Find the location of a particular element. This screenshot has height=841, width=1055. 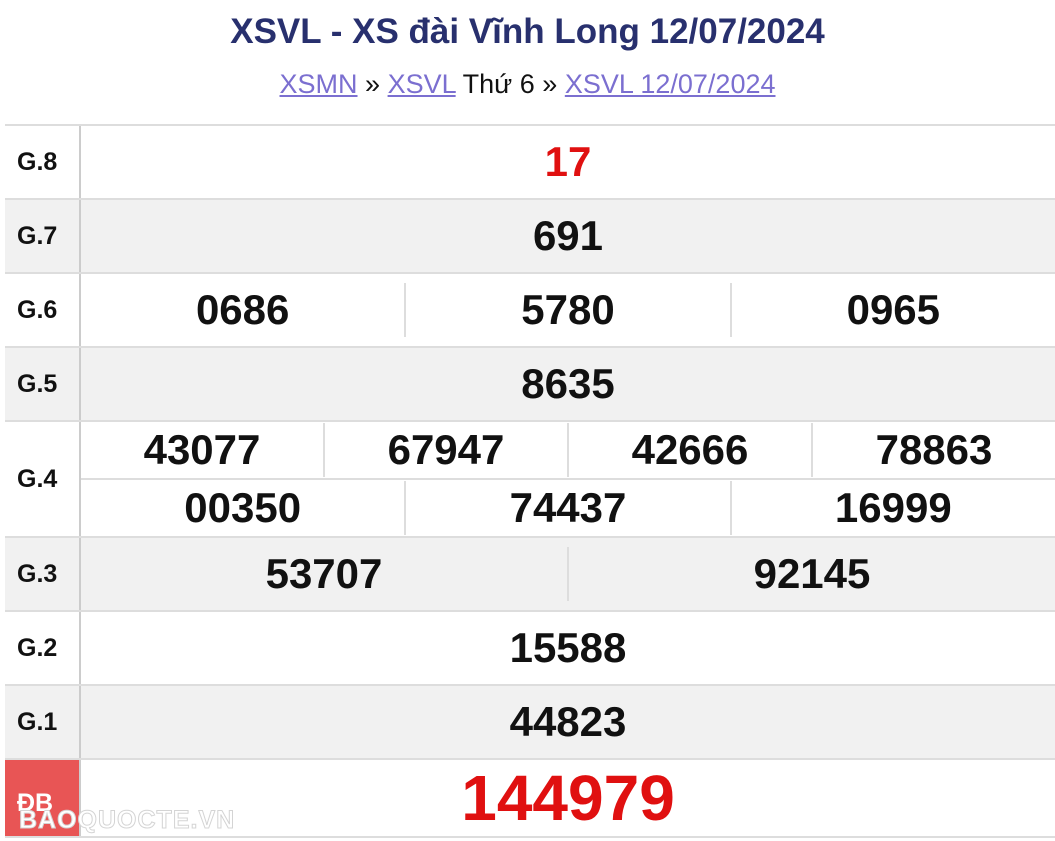

prize-row-g5: G.5 8635 is located at coordinates (530, 385).